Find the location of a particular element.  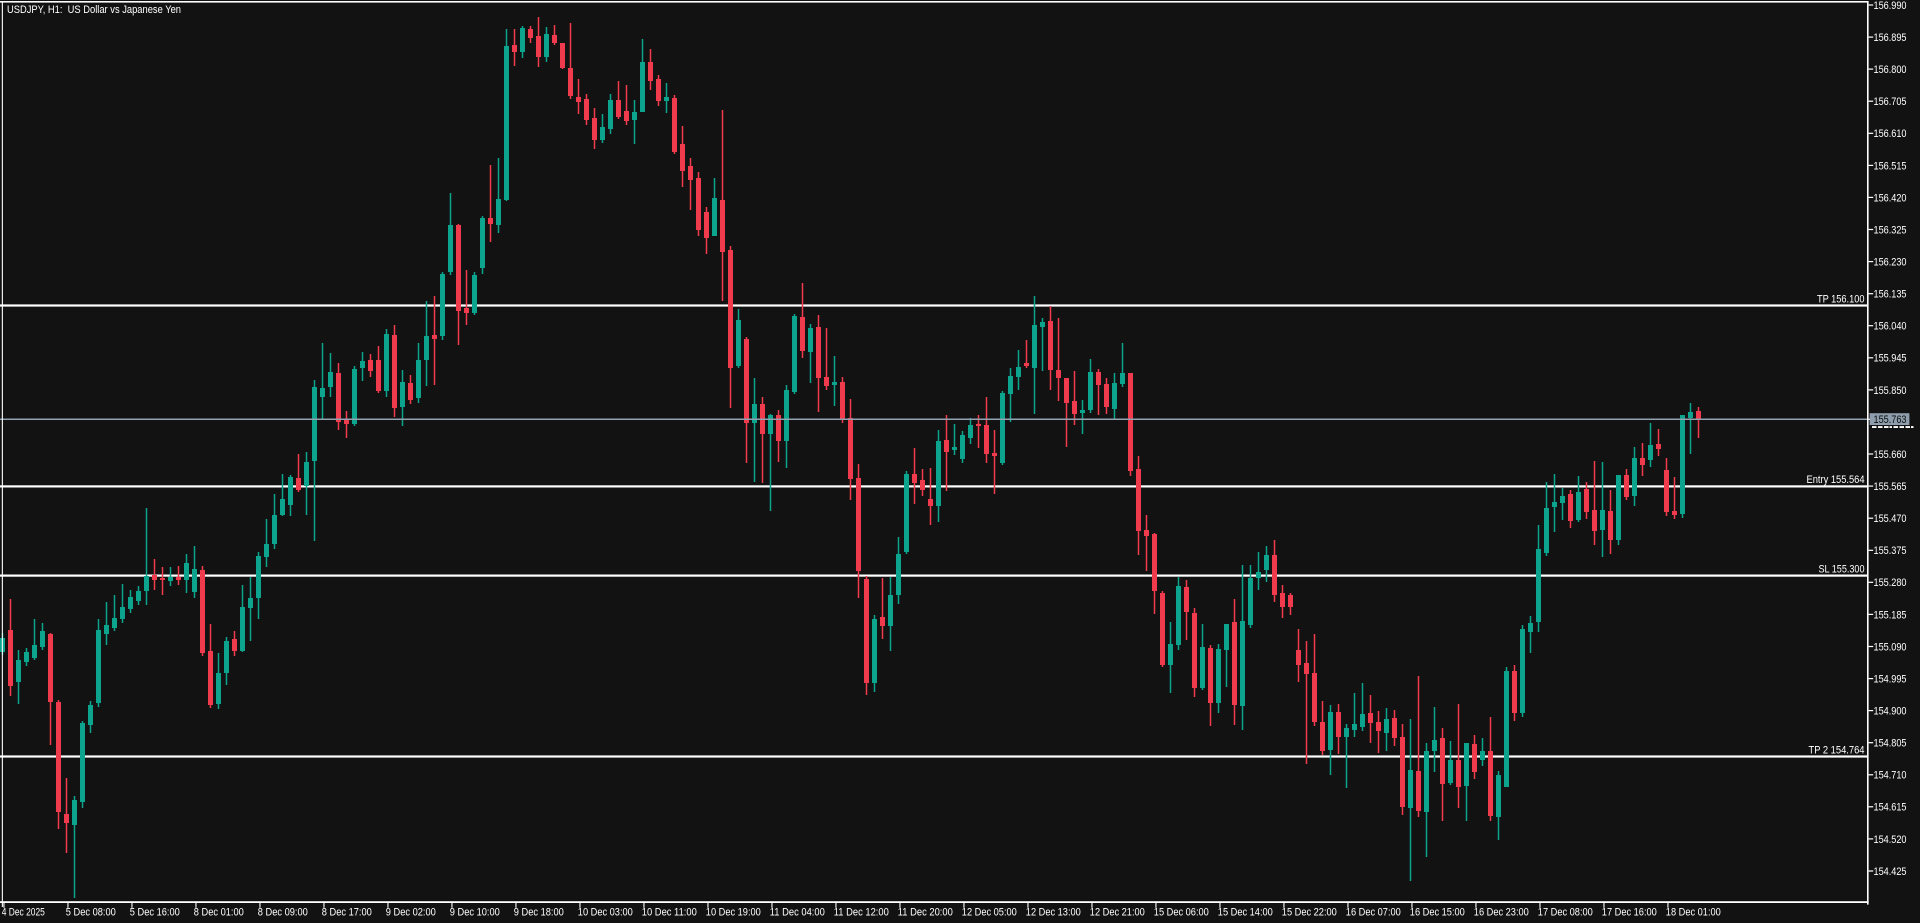

svg-text: 18 Dec 01:00 is located at coordinates (1693, 912).